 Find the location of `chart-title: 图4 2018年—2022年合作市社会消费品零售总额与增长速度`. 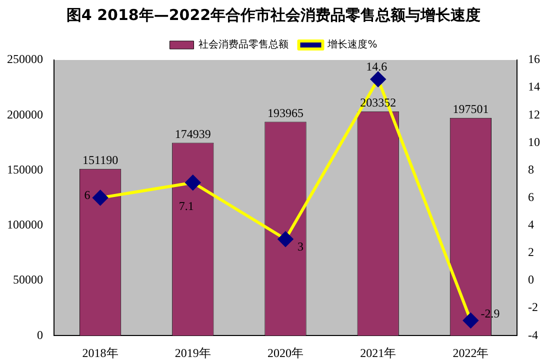

chart-title: 图4 2018年—2022年合作市社会消费品零售总额与增长速度 is located at coordinates (273, 15).